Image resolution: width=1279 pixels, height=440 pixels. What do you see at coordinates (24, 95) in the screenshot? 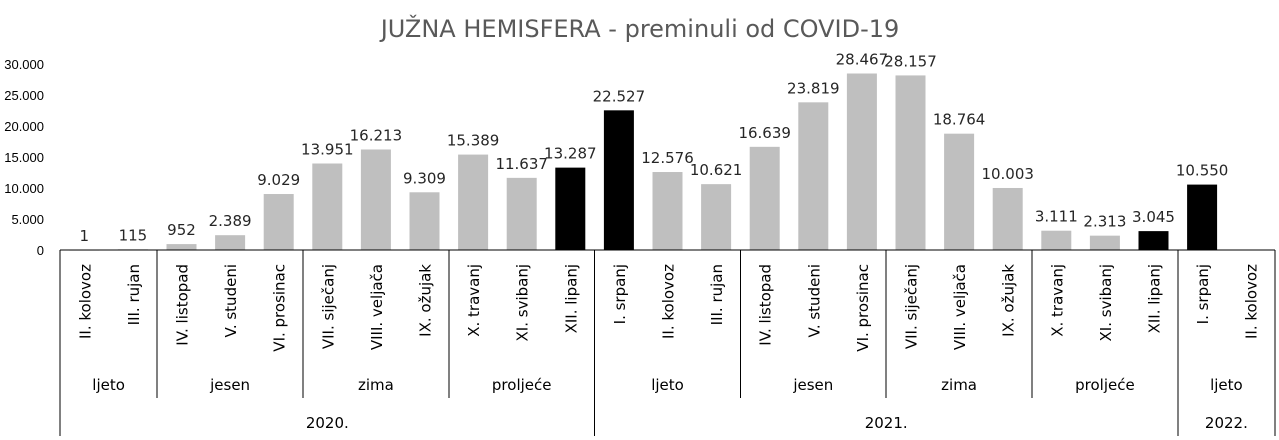
I see `y-tick-label: 25.000` at bounding box center [24, 95].